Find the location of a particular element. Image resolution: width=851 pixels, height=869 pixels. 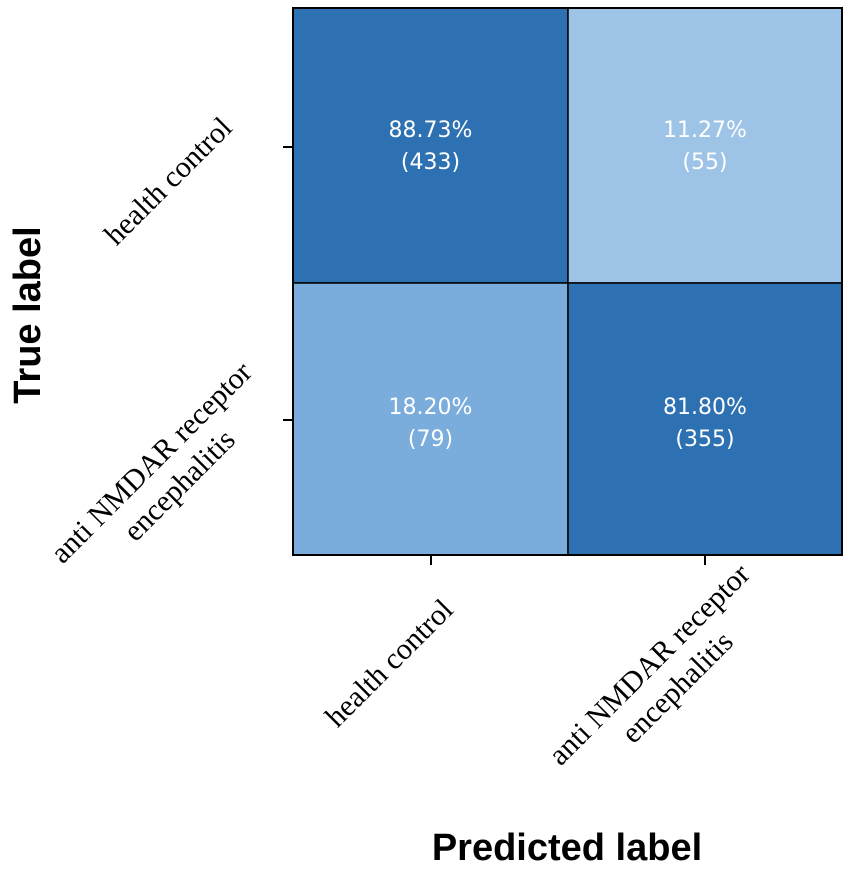

matrix-cell-r1-c1 is located at coordinates (705, 419).